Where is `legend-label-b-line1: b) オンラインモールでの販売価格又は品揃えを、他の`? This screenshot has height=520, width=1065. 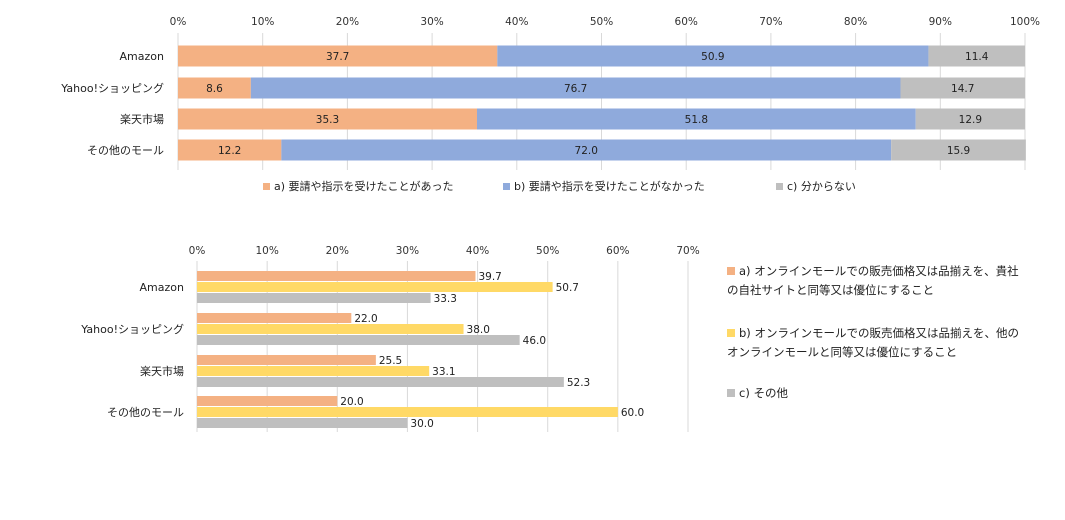 legend-label-b-line1: b) オンラインモールでの販売価格又は品揃えを、他の is located at coordinates (879, 333).